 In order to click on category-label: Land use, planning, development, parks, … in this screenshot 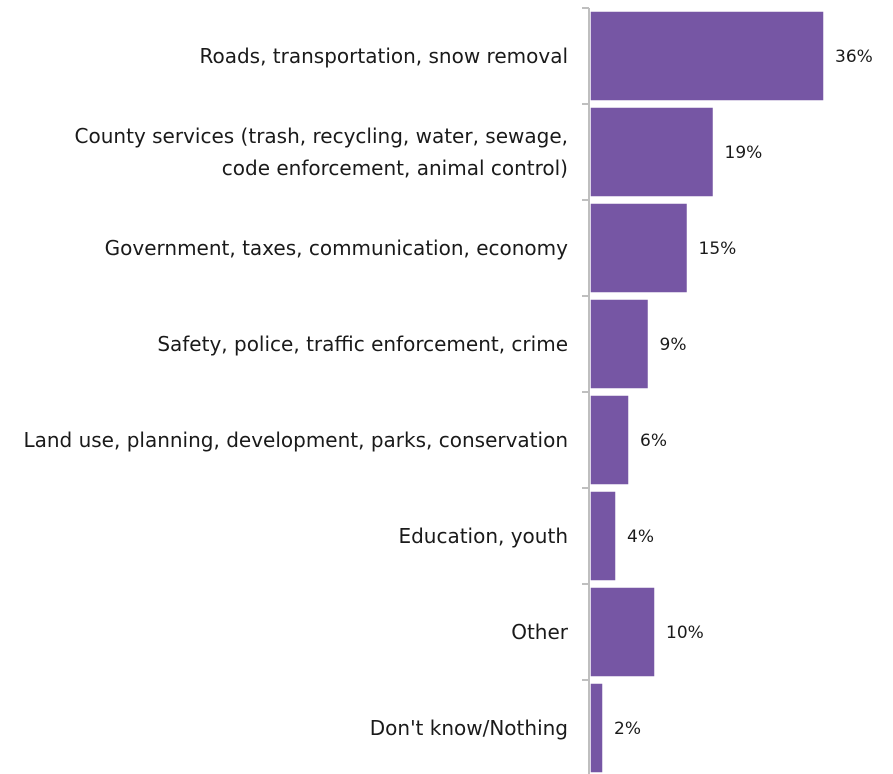, I will do `click(295, 440)`.